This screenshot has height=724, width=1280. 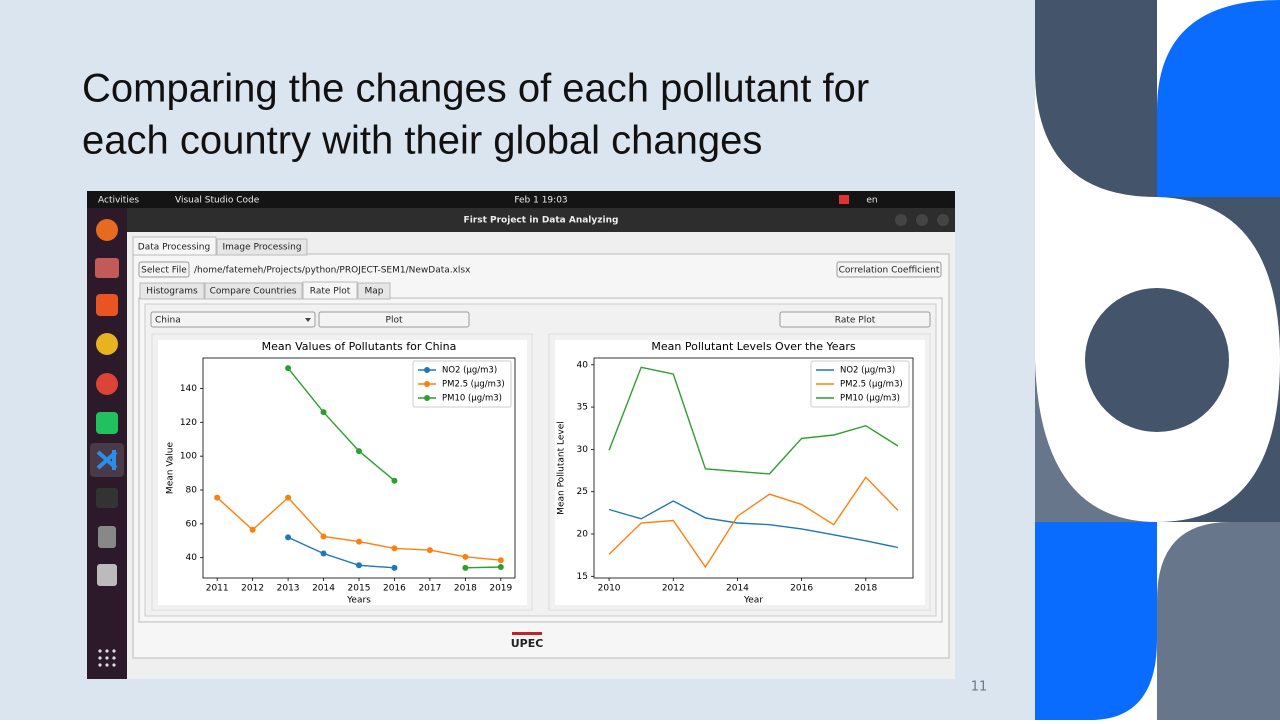 I want to click on window-titlebar, so click(x=541, y=220).